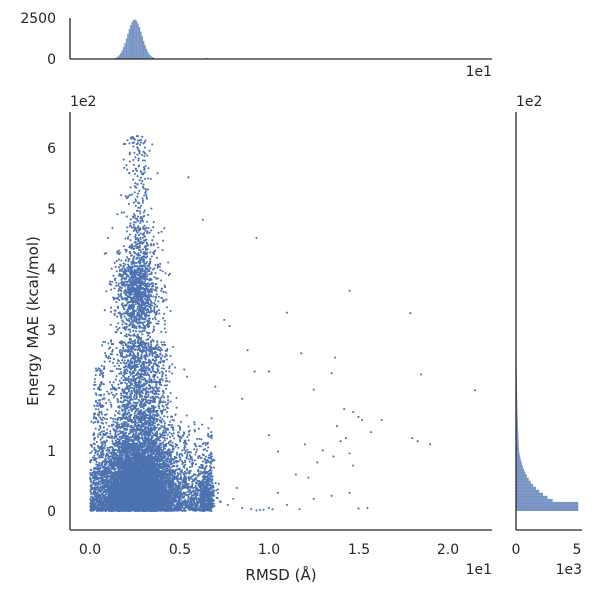 The image size is (600, 600). I want to click on top-marginal-offset-label: 1e1, so click(479, 72).